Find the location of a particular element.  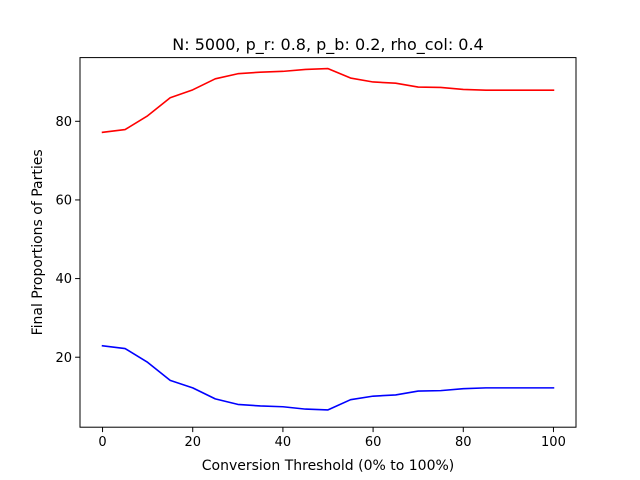

y-tick-label: 40 is located at coordinates (63, 279).